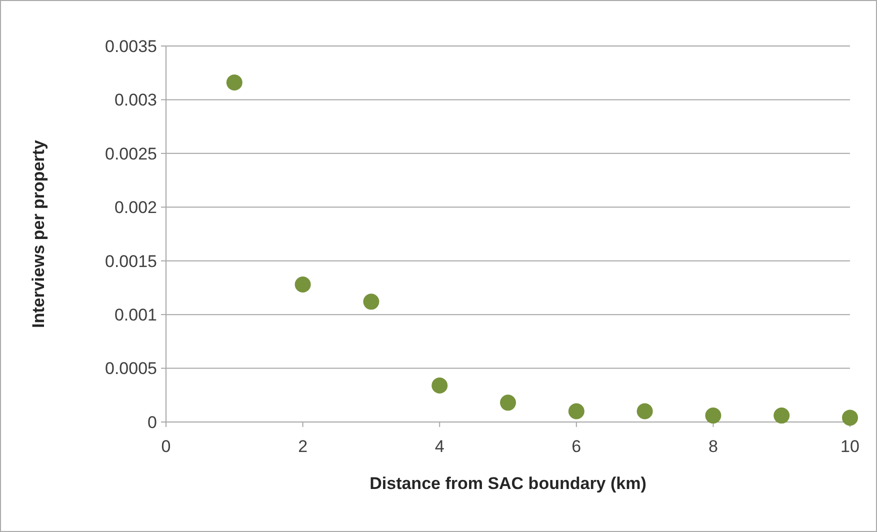 The height and width of the screenshot is (532, 877). What do you see at coordinates (131, 46) in the screenshot?
I see `y-tick-label: 0.0035` at bounding box center [131, 46].